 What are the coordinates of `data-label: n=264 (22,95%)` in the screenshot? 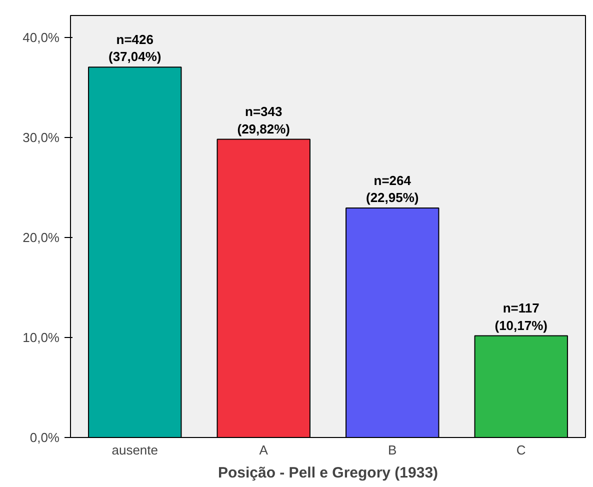 It's located at (392, 188).